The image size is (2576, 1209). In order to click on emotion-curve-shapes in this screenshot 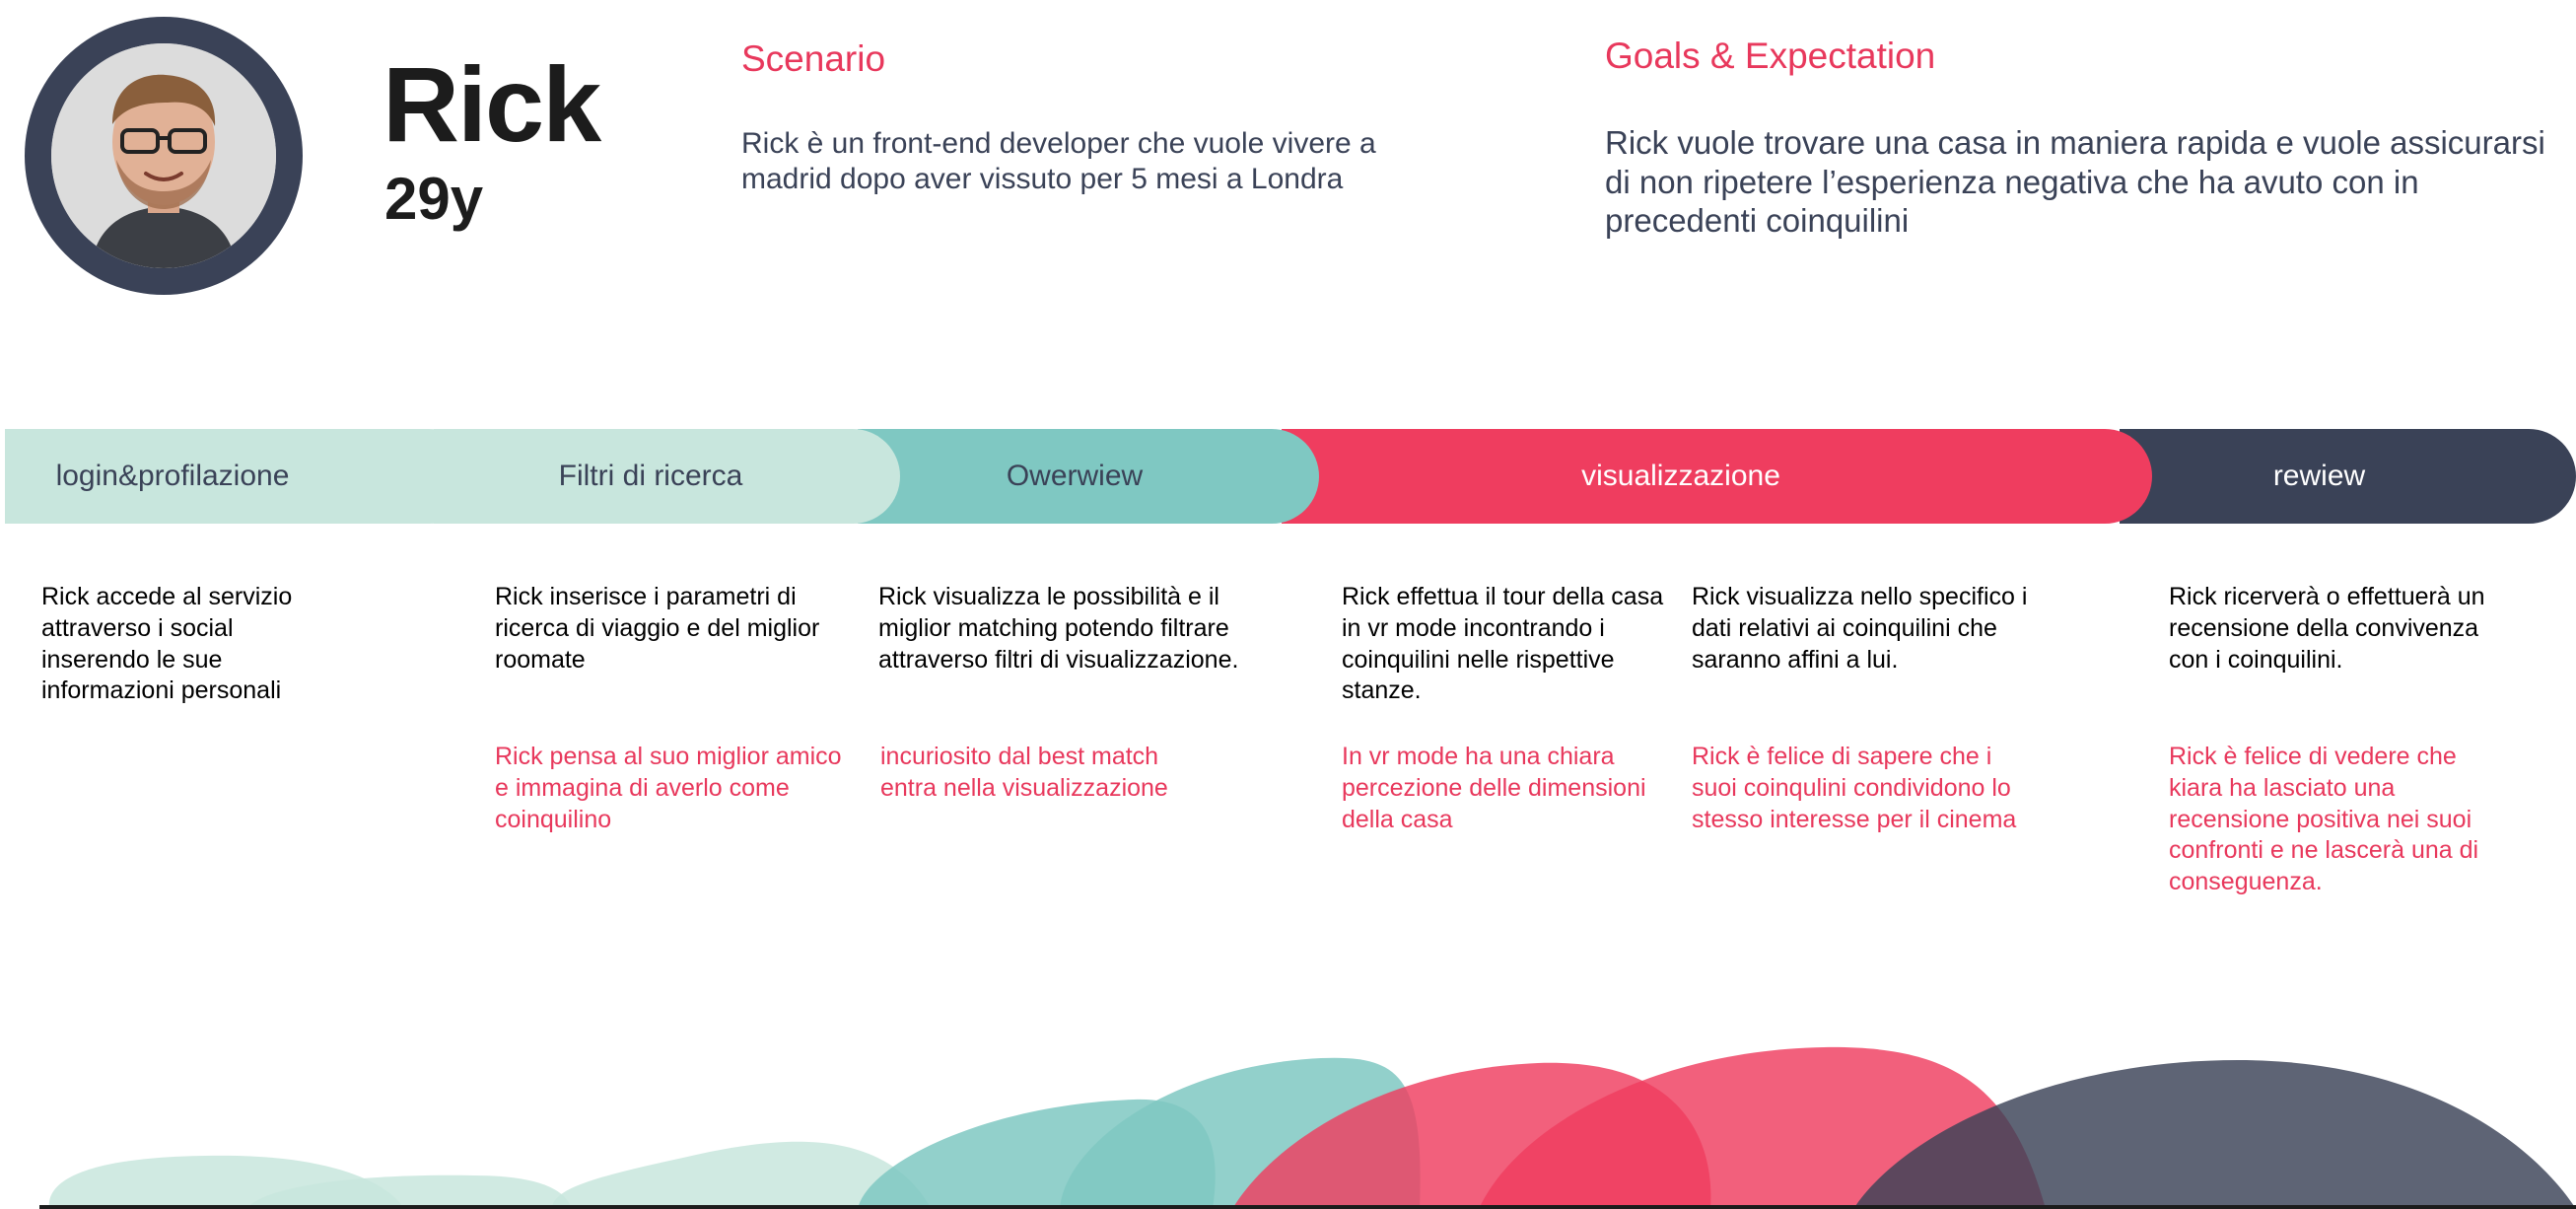, I will do `click(1307, 1127)`.